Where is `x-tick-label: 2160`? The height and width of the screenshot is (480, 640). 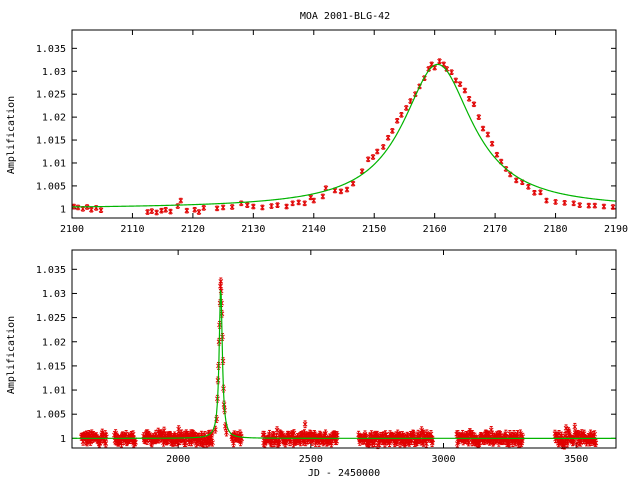
x-tick-label: 2160 is located at coordinates (435, 229).